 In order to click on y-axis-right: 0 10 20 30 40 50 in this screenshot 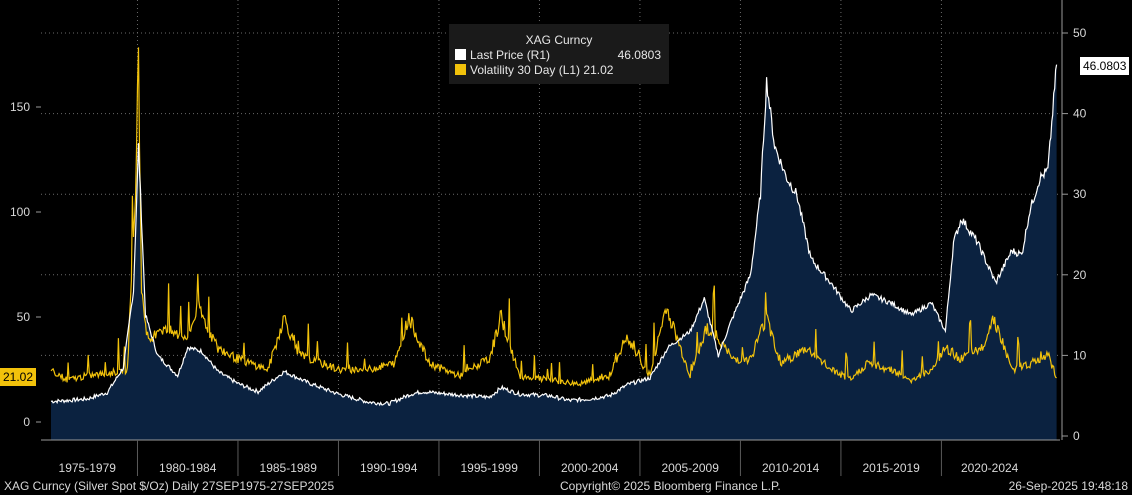, I will do `click(1074, 234)`.